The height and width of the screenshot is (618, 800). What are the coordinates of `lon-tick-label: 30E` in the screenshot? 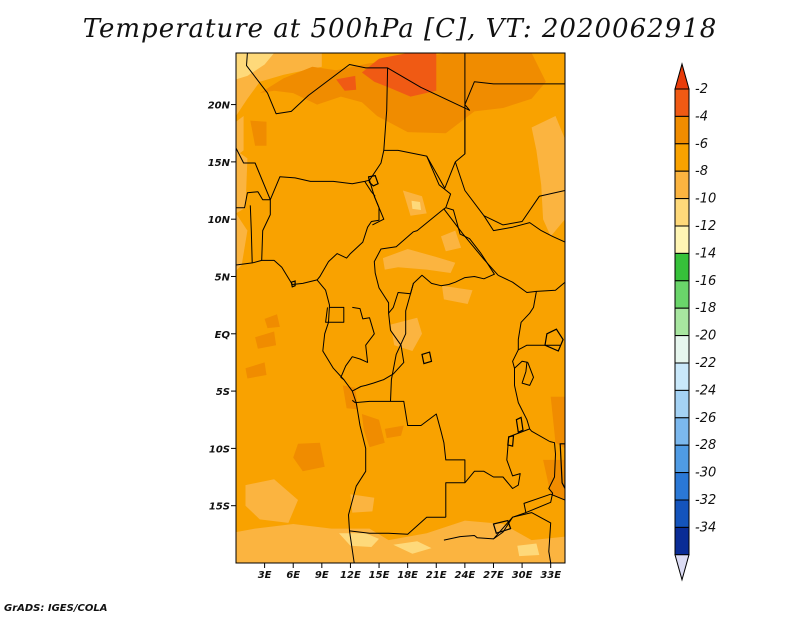 It's located at (522, 575).